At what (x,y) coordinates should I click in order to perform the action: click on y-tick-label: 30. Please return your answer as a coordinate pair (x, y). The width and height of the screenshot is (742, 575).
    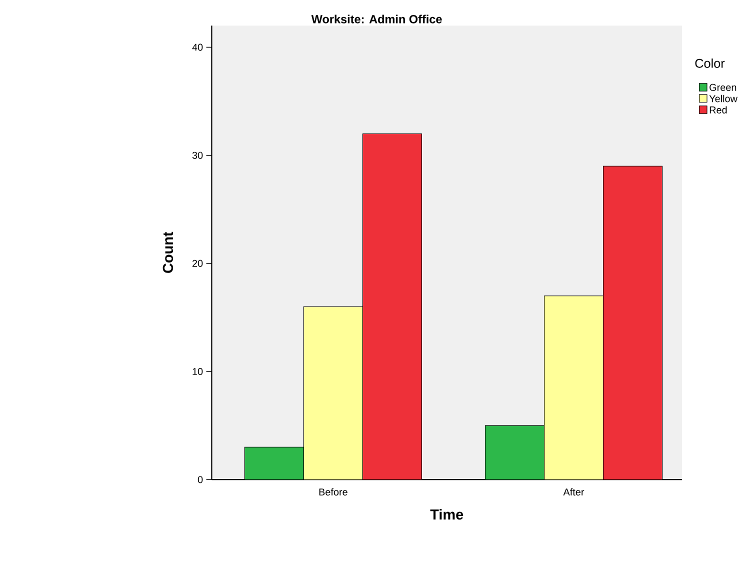
    Looking at the image, I should click on (197, 155).